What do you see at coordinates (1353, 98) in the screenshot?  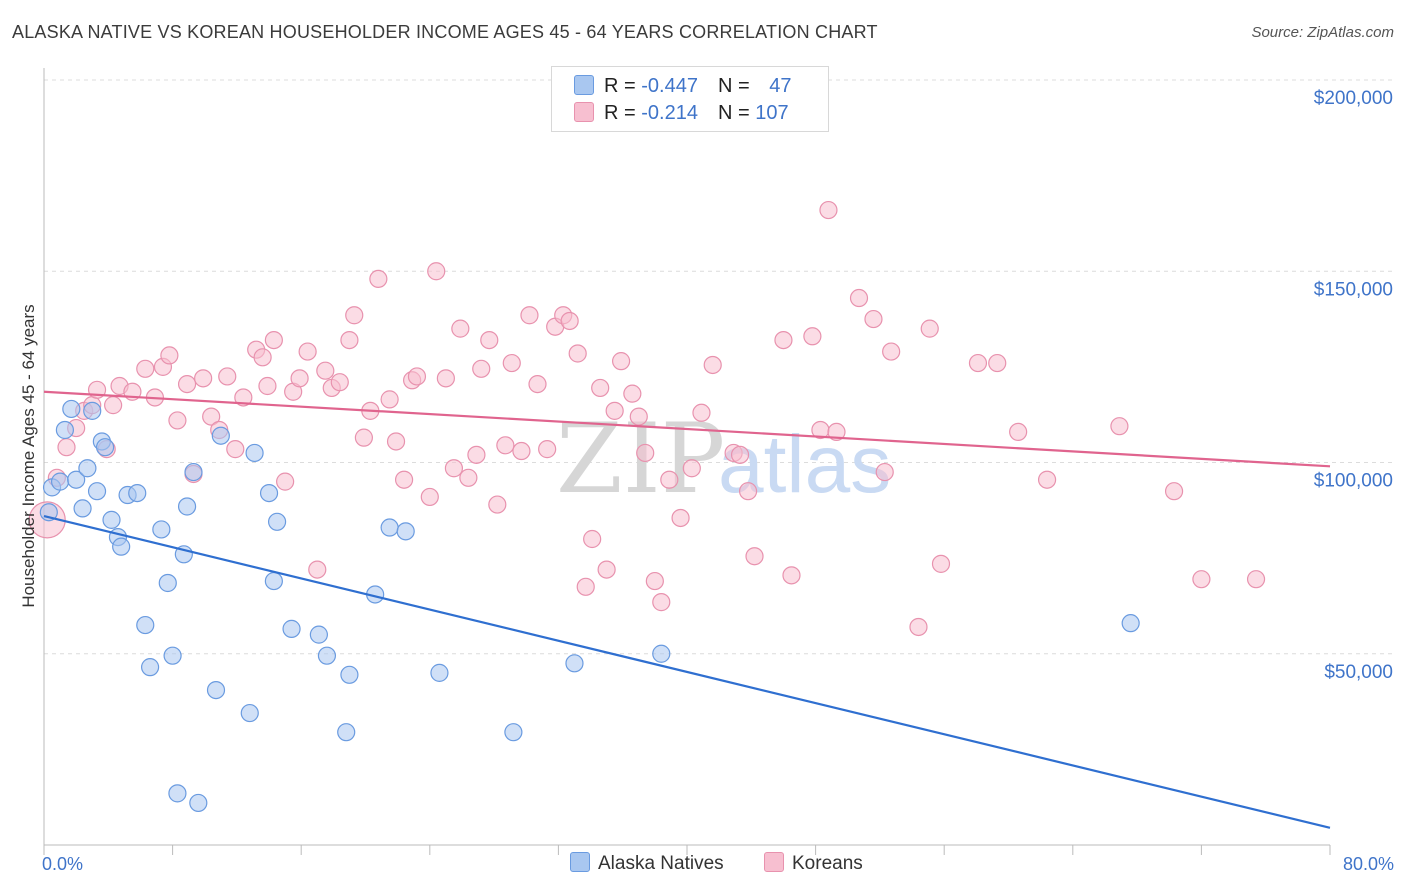 I see `y-tick-label: $200,000` at bounding box center [1353, 98].